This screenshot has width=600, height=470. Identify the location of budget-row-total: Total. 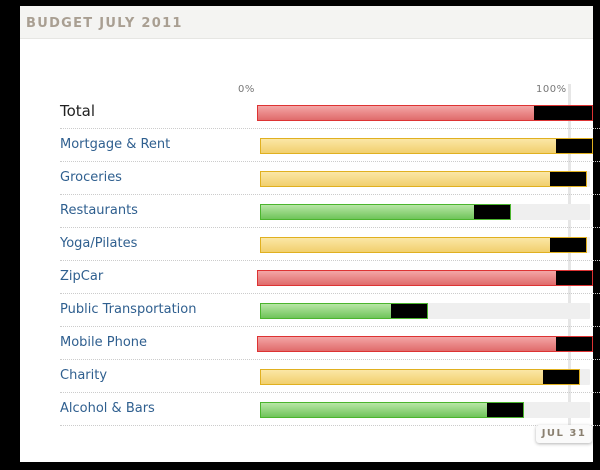
(330, 112).